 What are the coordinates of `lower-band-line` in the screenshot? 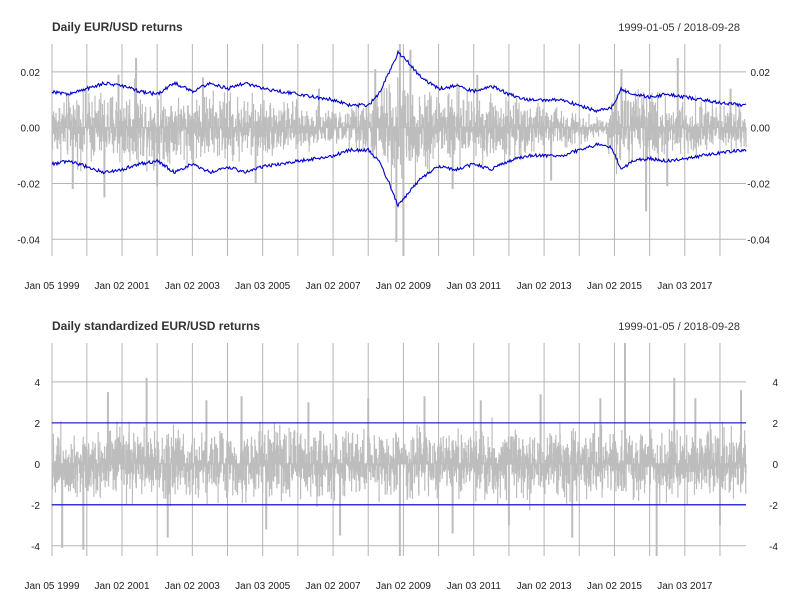 It's located at (399, 174).